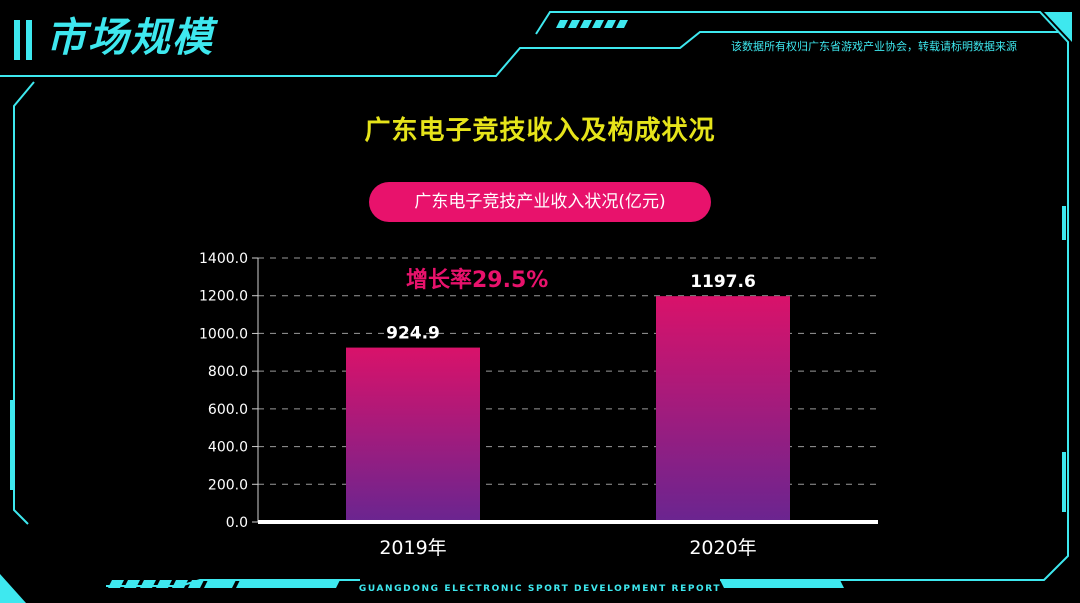 Image resolution: width=1080 pixels, height=603 pixels. I want to click on source-note: 该数据所有权归广东省游戏产业协会，转载请标明数据来源, so click(874, 46).